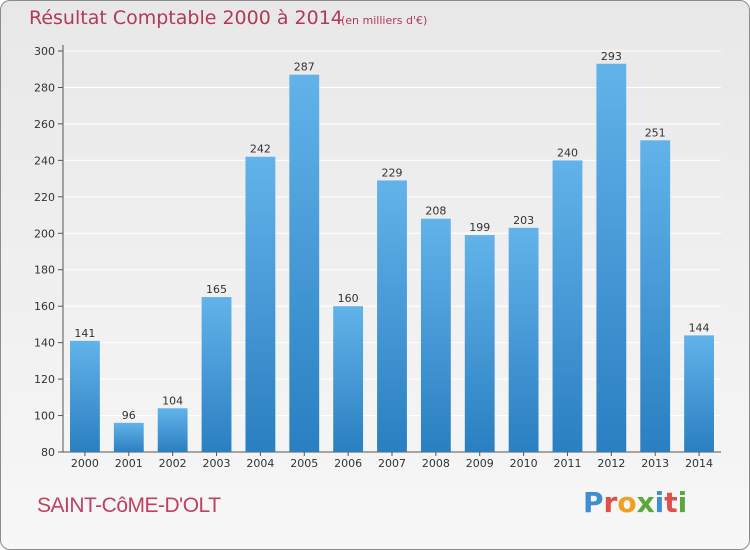  Describe the element at coordinates (304, 463) in the screenshot. I see `x-tick-label-2005: 2005` at that location.